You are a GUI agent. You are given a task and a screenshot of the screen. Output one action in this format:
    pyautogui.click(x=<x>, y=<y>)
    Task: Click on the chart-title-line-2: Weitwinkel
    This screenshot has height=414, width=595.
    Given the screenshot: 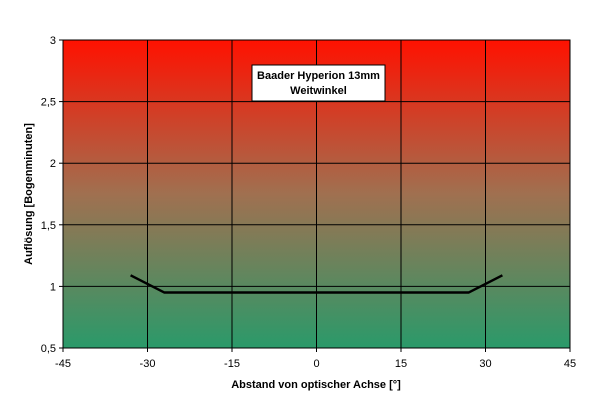 What is the action you would take?
    pyautogui.click(x=318, y=91)
    